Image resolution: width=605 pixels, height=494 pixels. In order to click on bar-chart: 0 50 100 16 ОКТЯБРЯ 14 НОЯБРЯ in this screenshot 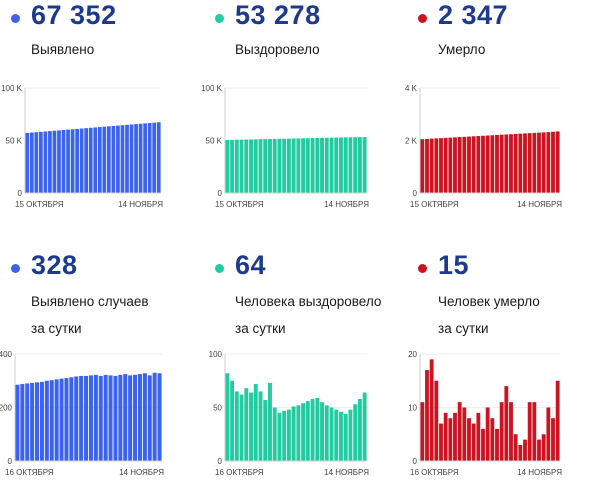, I will do `click(289, 413)`.